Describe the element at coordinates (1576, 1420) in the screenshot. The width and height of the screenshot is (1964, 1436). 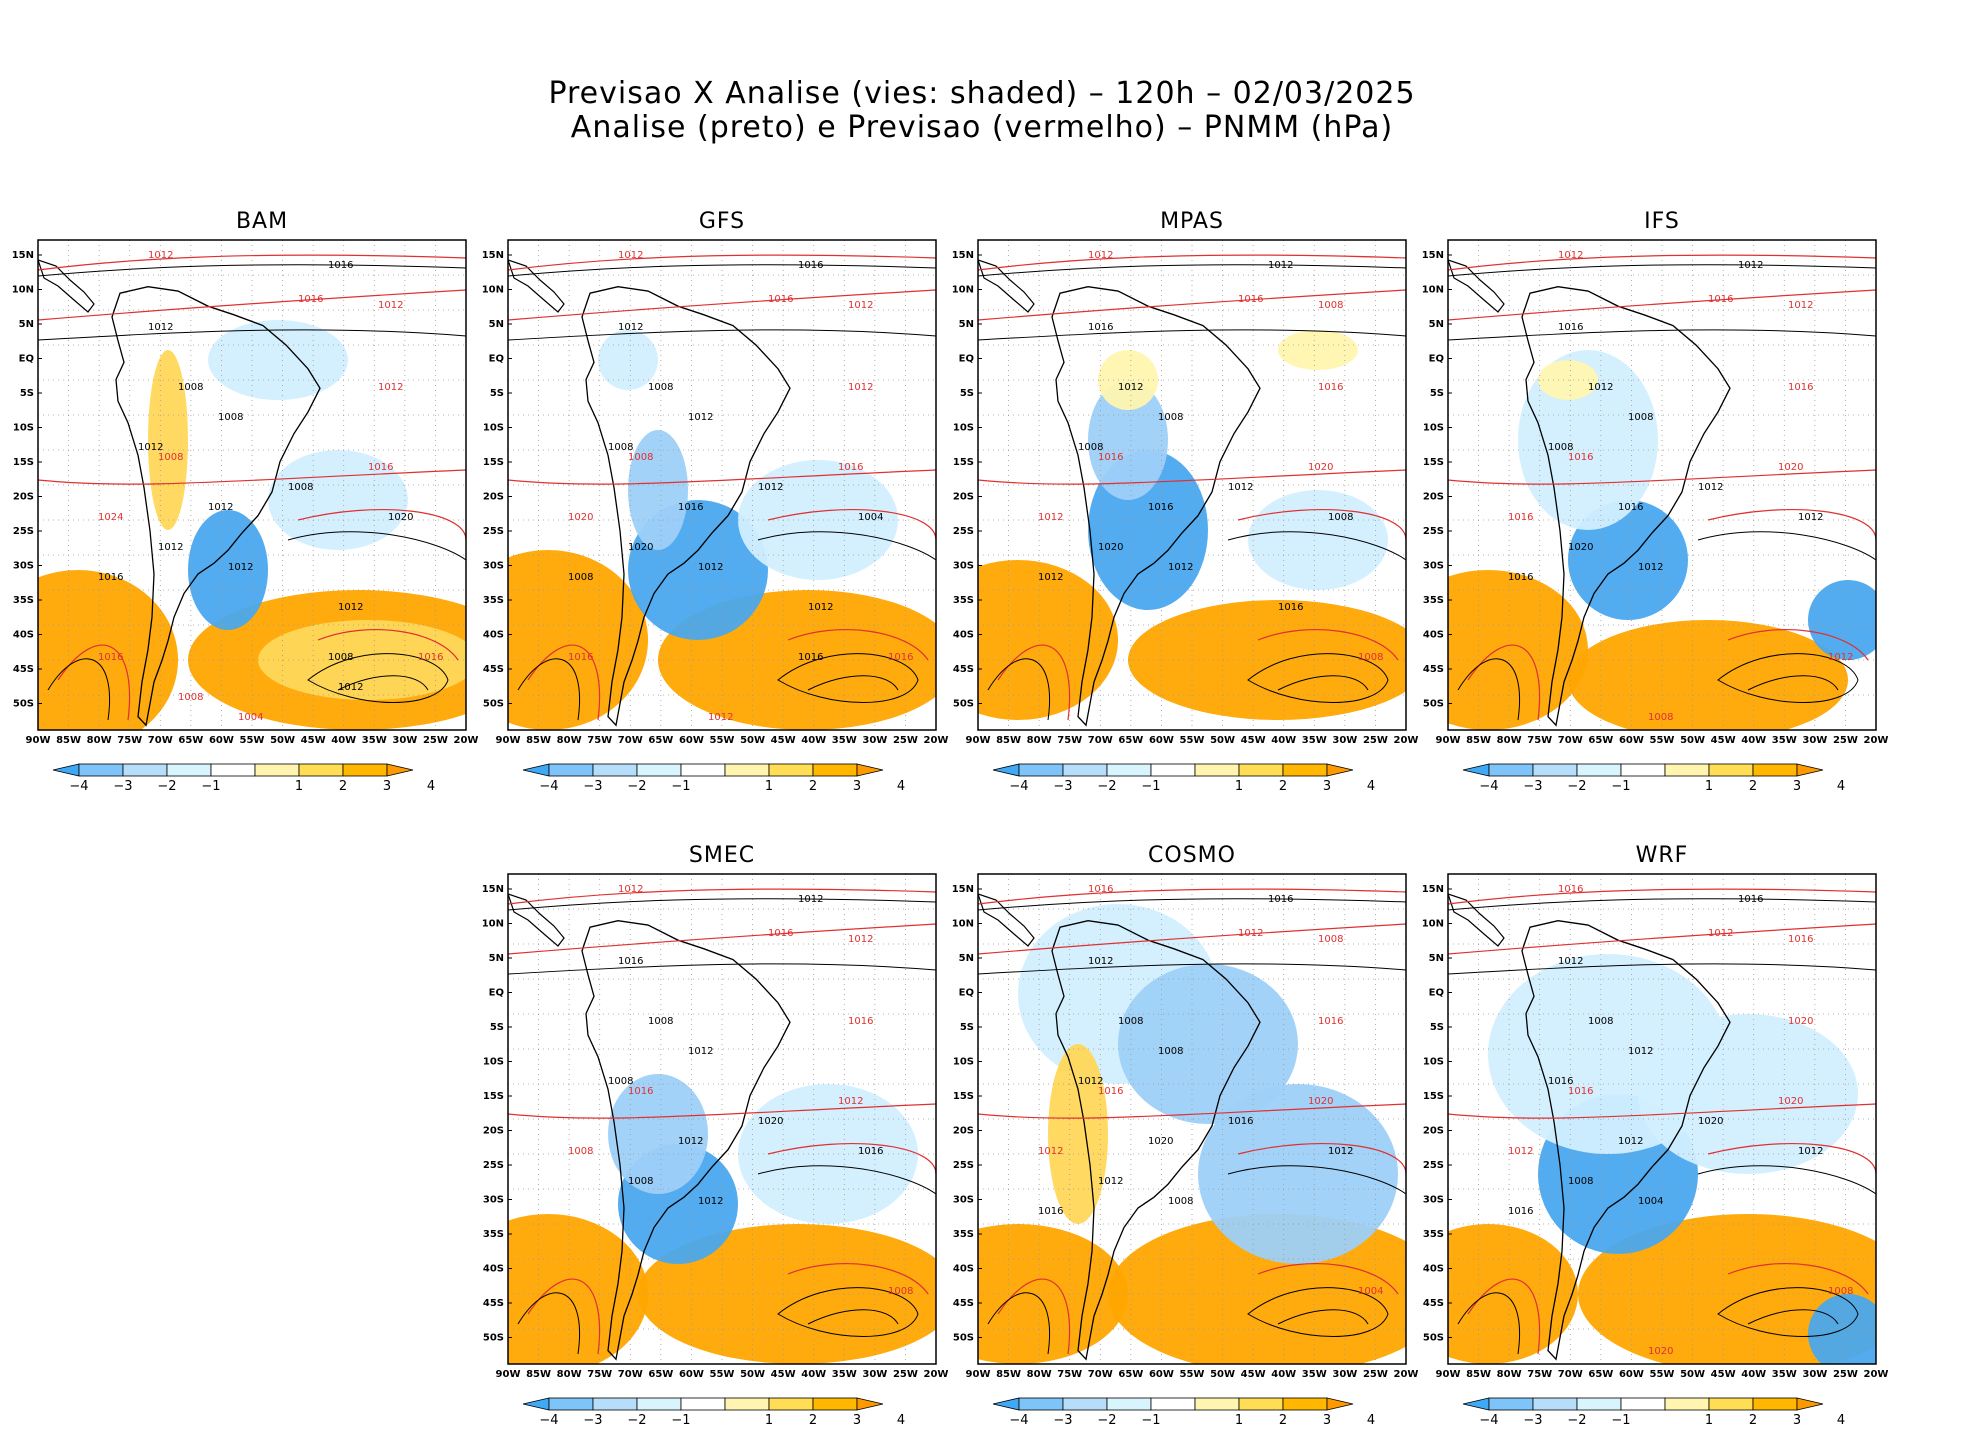
I see `colorbar-label: −2` at that location.